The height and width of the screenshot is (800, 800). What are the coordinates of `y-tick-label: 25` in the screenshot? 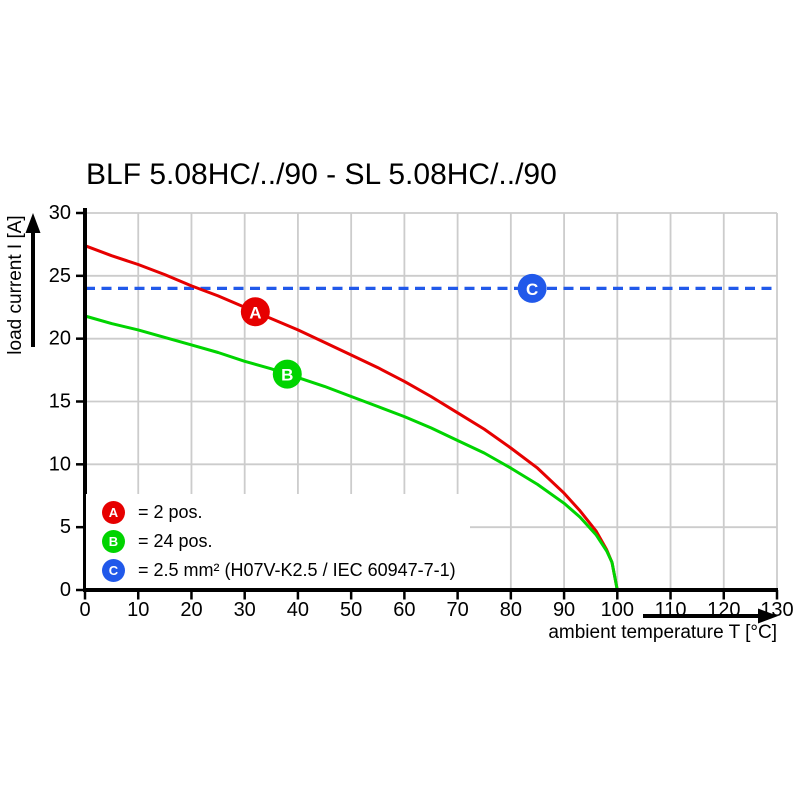 It's located at (60, 276).